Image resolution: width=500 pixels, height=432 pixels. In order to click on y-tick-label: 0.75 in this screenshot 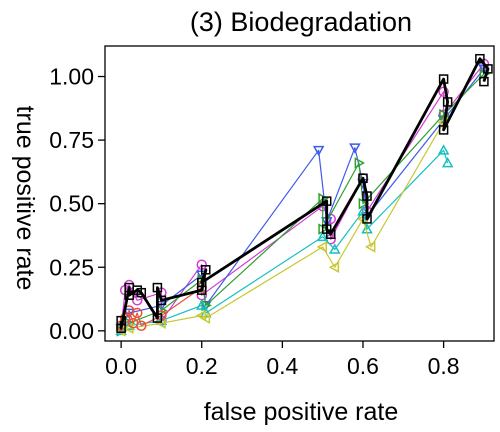, I will do `click(71, 140)`.